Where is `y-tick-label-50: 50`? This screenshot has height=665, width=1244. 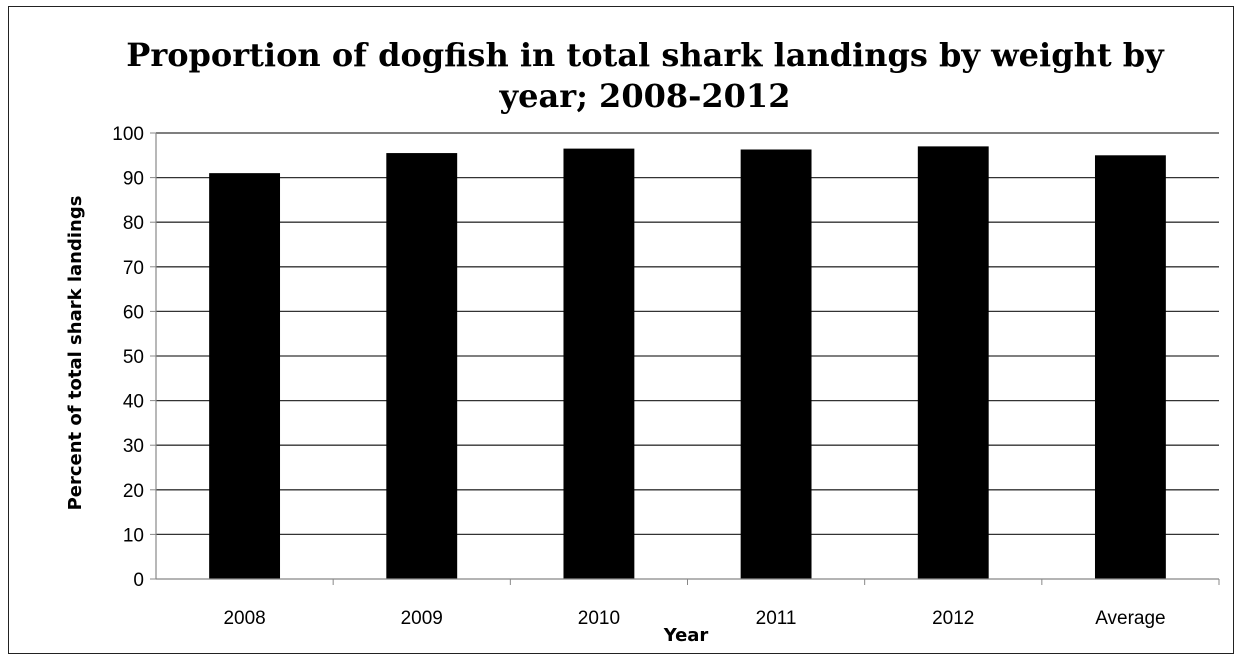 y-tick-label-50: 50 is located at coordinates (133, 357).